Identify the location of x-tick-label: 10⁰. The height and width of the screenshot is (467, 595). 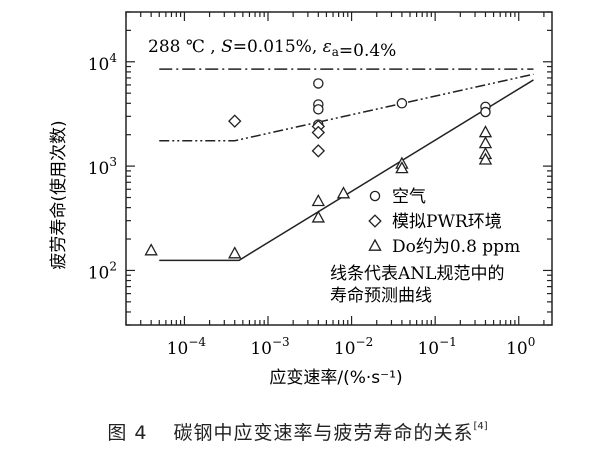
(520, 347).